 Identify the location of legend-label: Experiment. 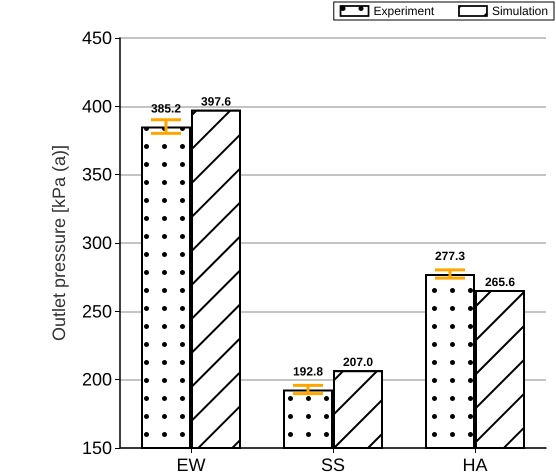
(404, 11).